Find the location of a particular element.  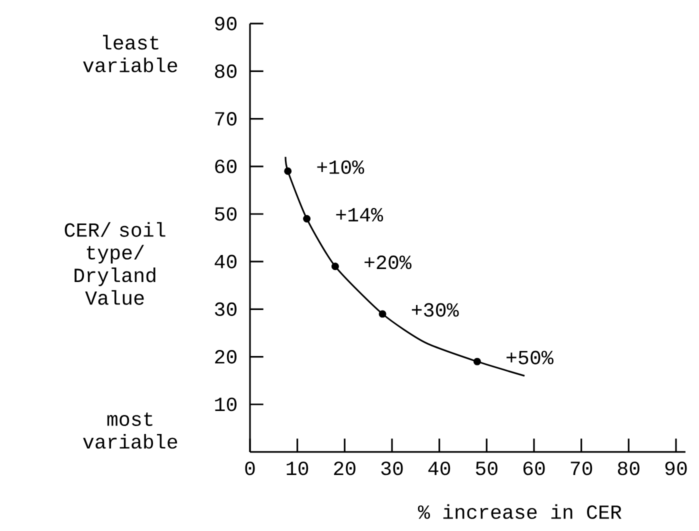

x-tick-label: 30 is located at coordinates (392, 469).